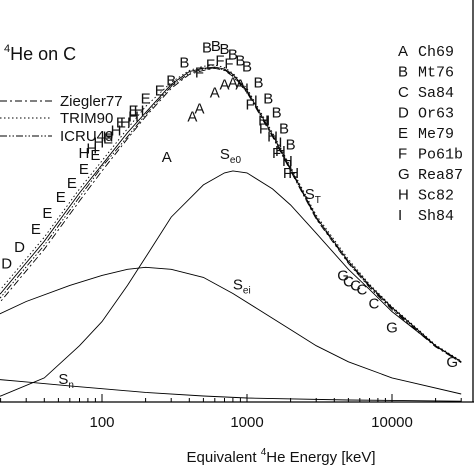  Describe the element at coordinates (440, 175) in the screenshot. I see `source-name: Rea87` at that location.